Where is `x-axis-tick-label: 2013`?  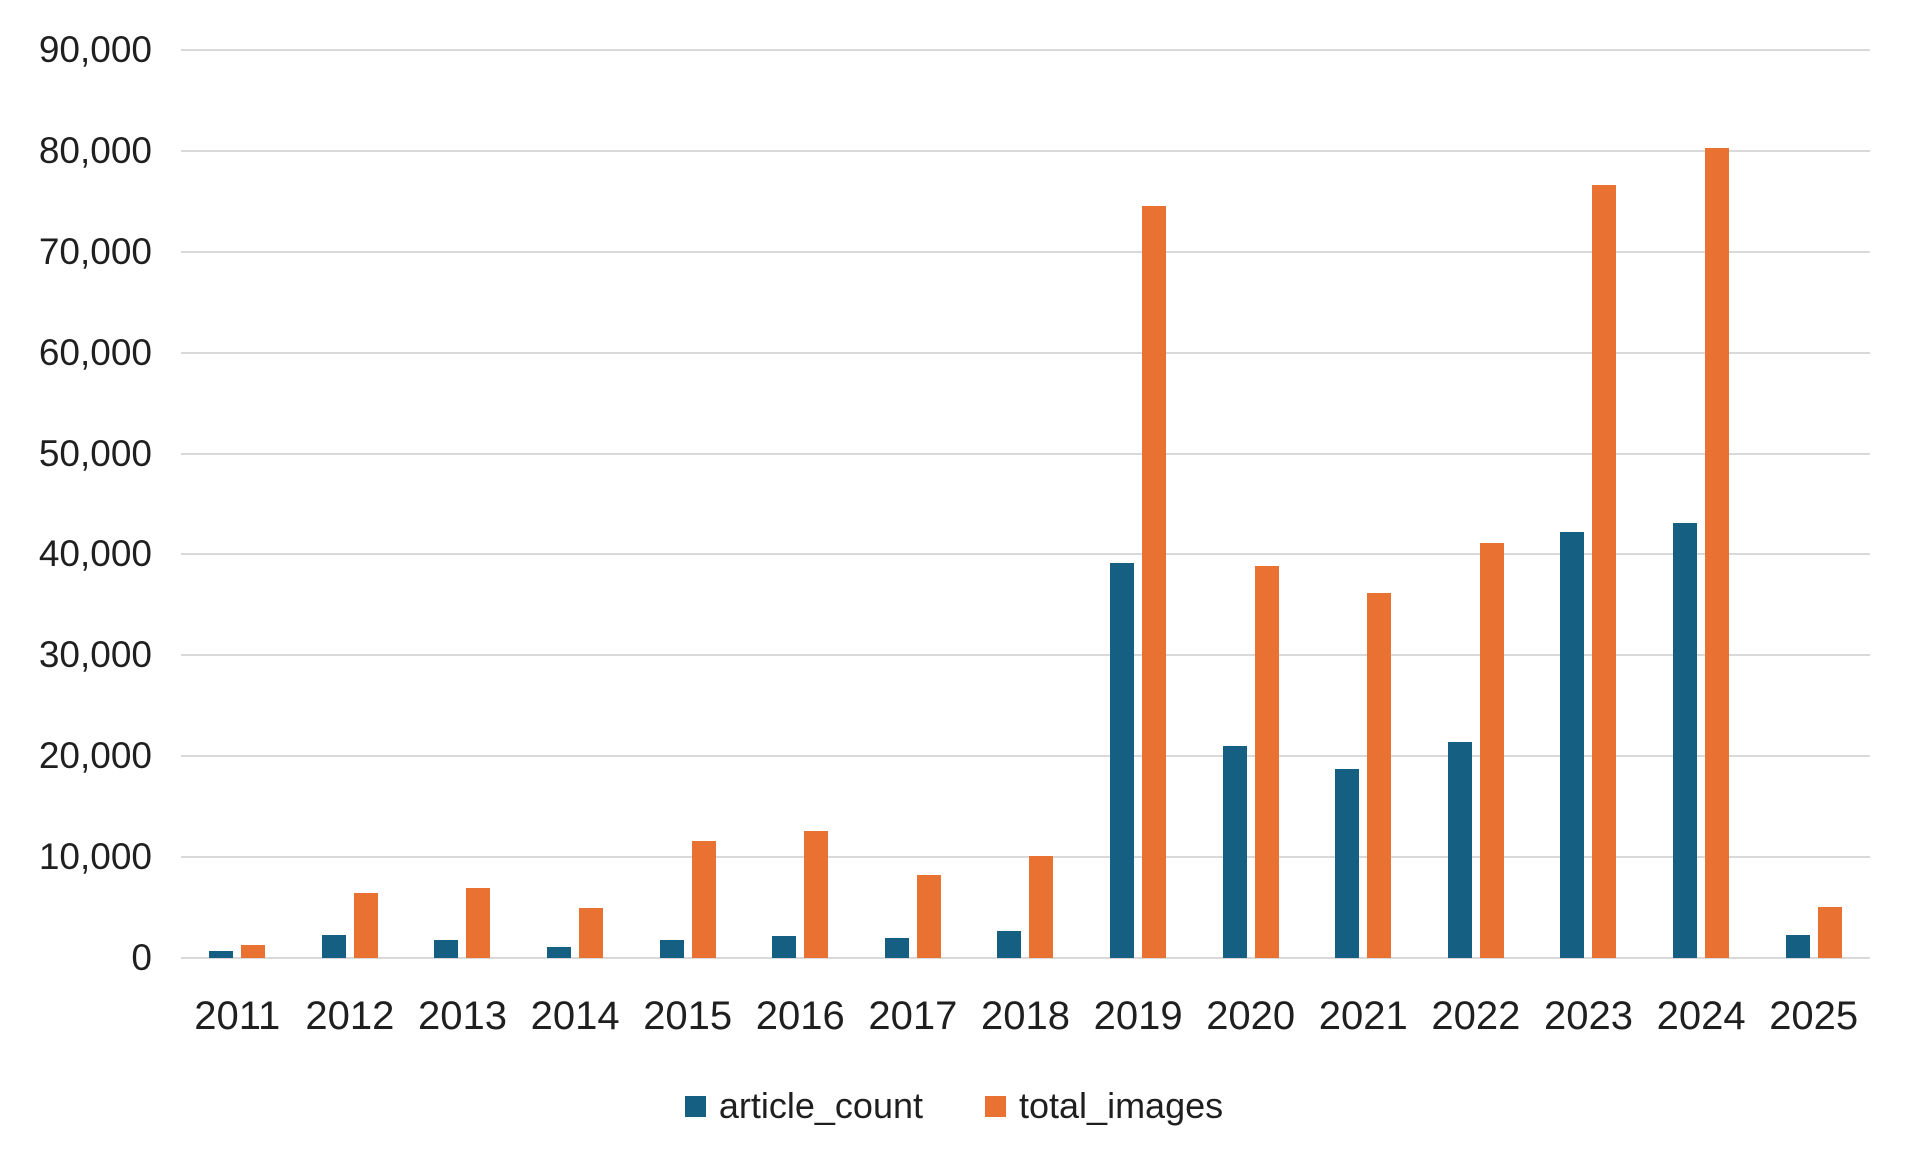 x-axis-tick-label: 2013 is located at coordinates (462, 1016).